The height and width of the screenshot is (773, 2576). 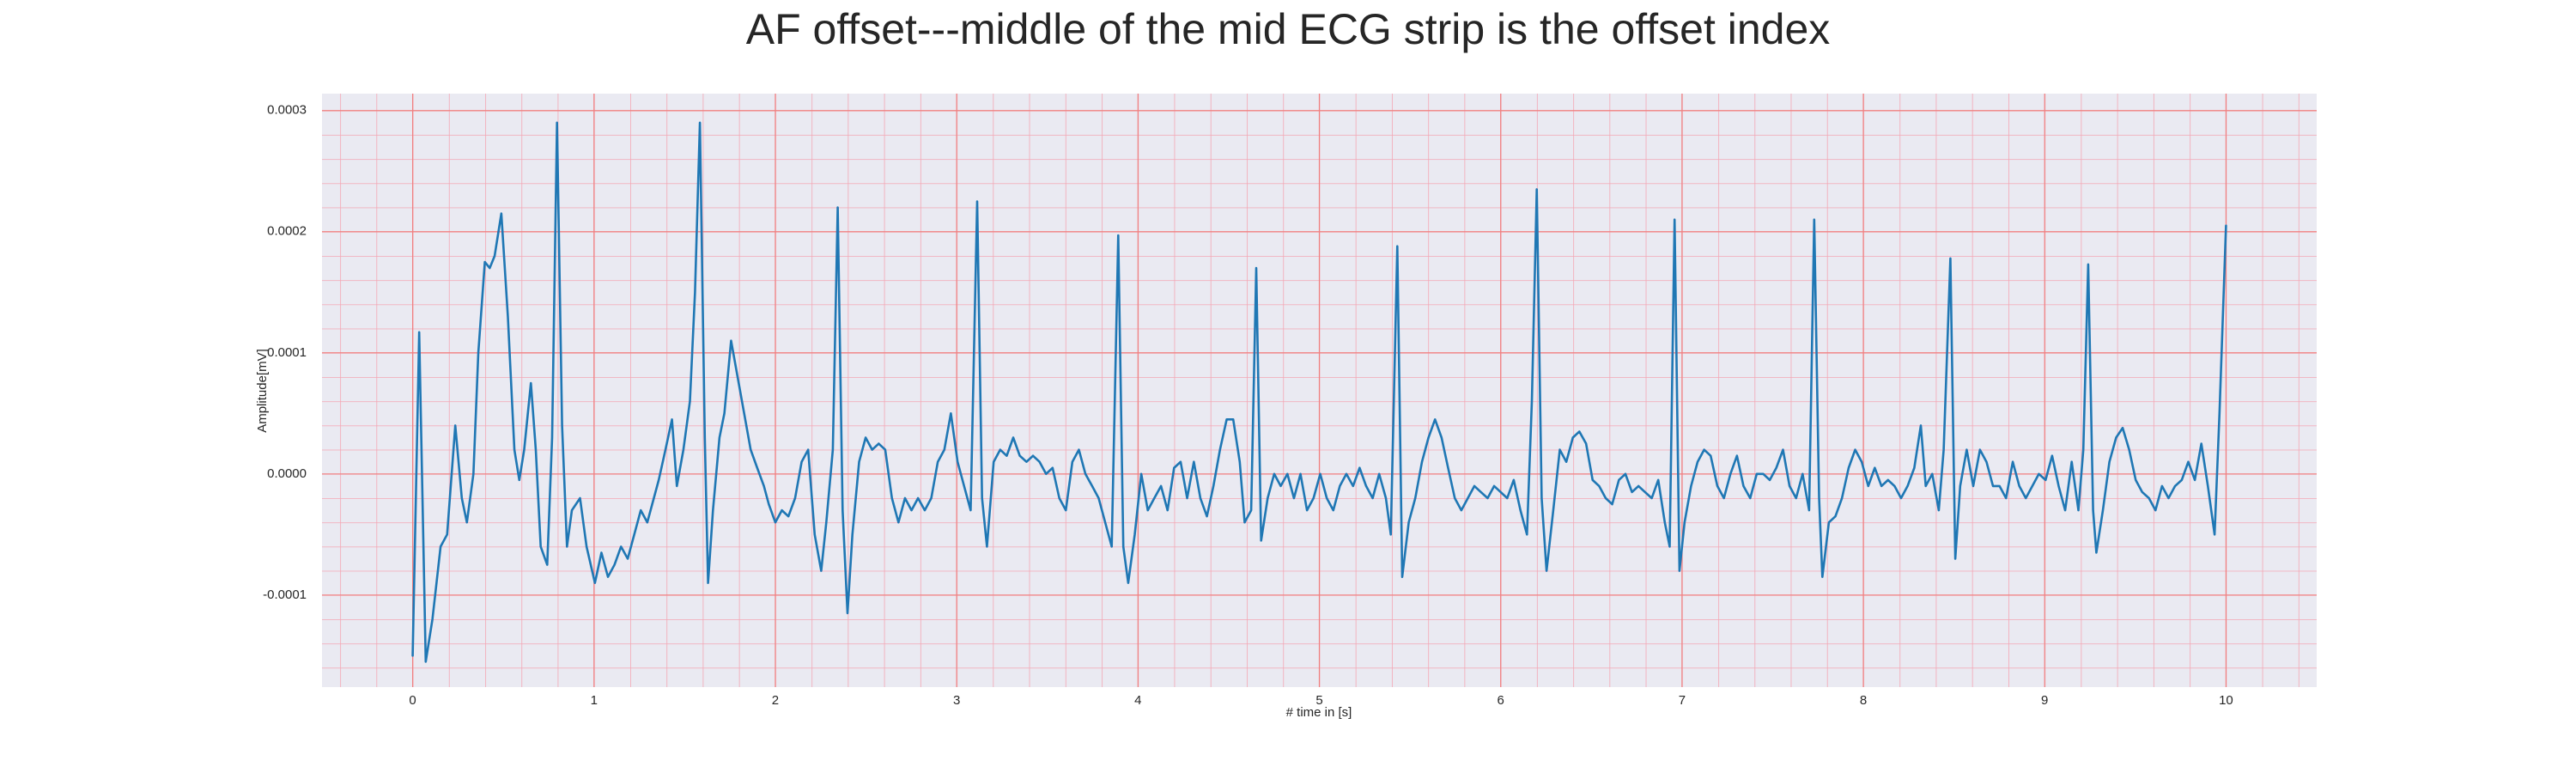 I want to click on x-tick-label: 6, so click(x=1501, y=700).